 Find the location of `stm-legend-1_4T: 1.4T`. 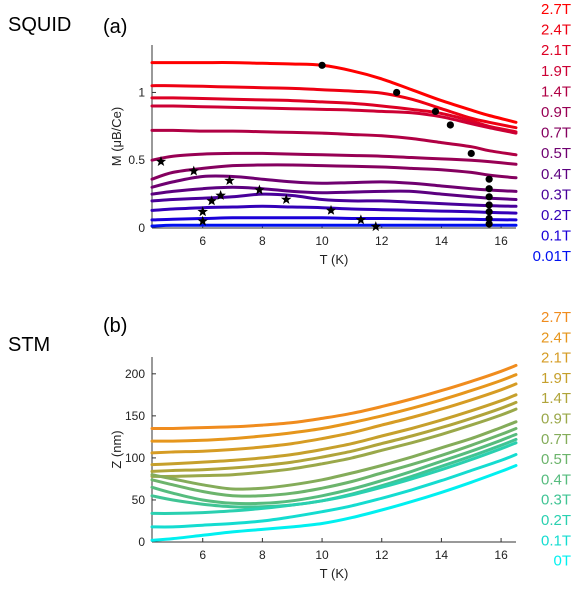

stm-legend-1_4T: 1.4T is located at coordinates (556, 398).